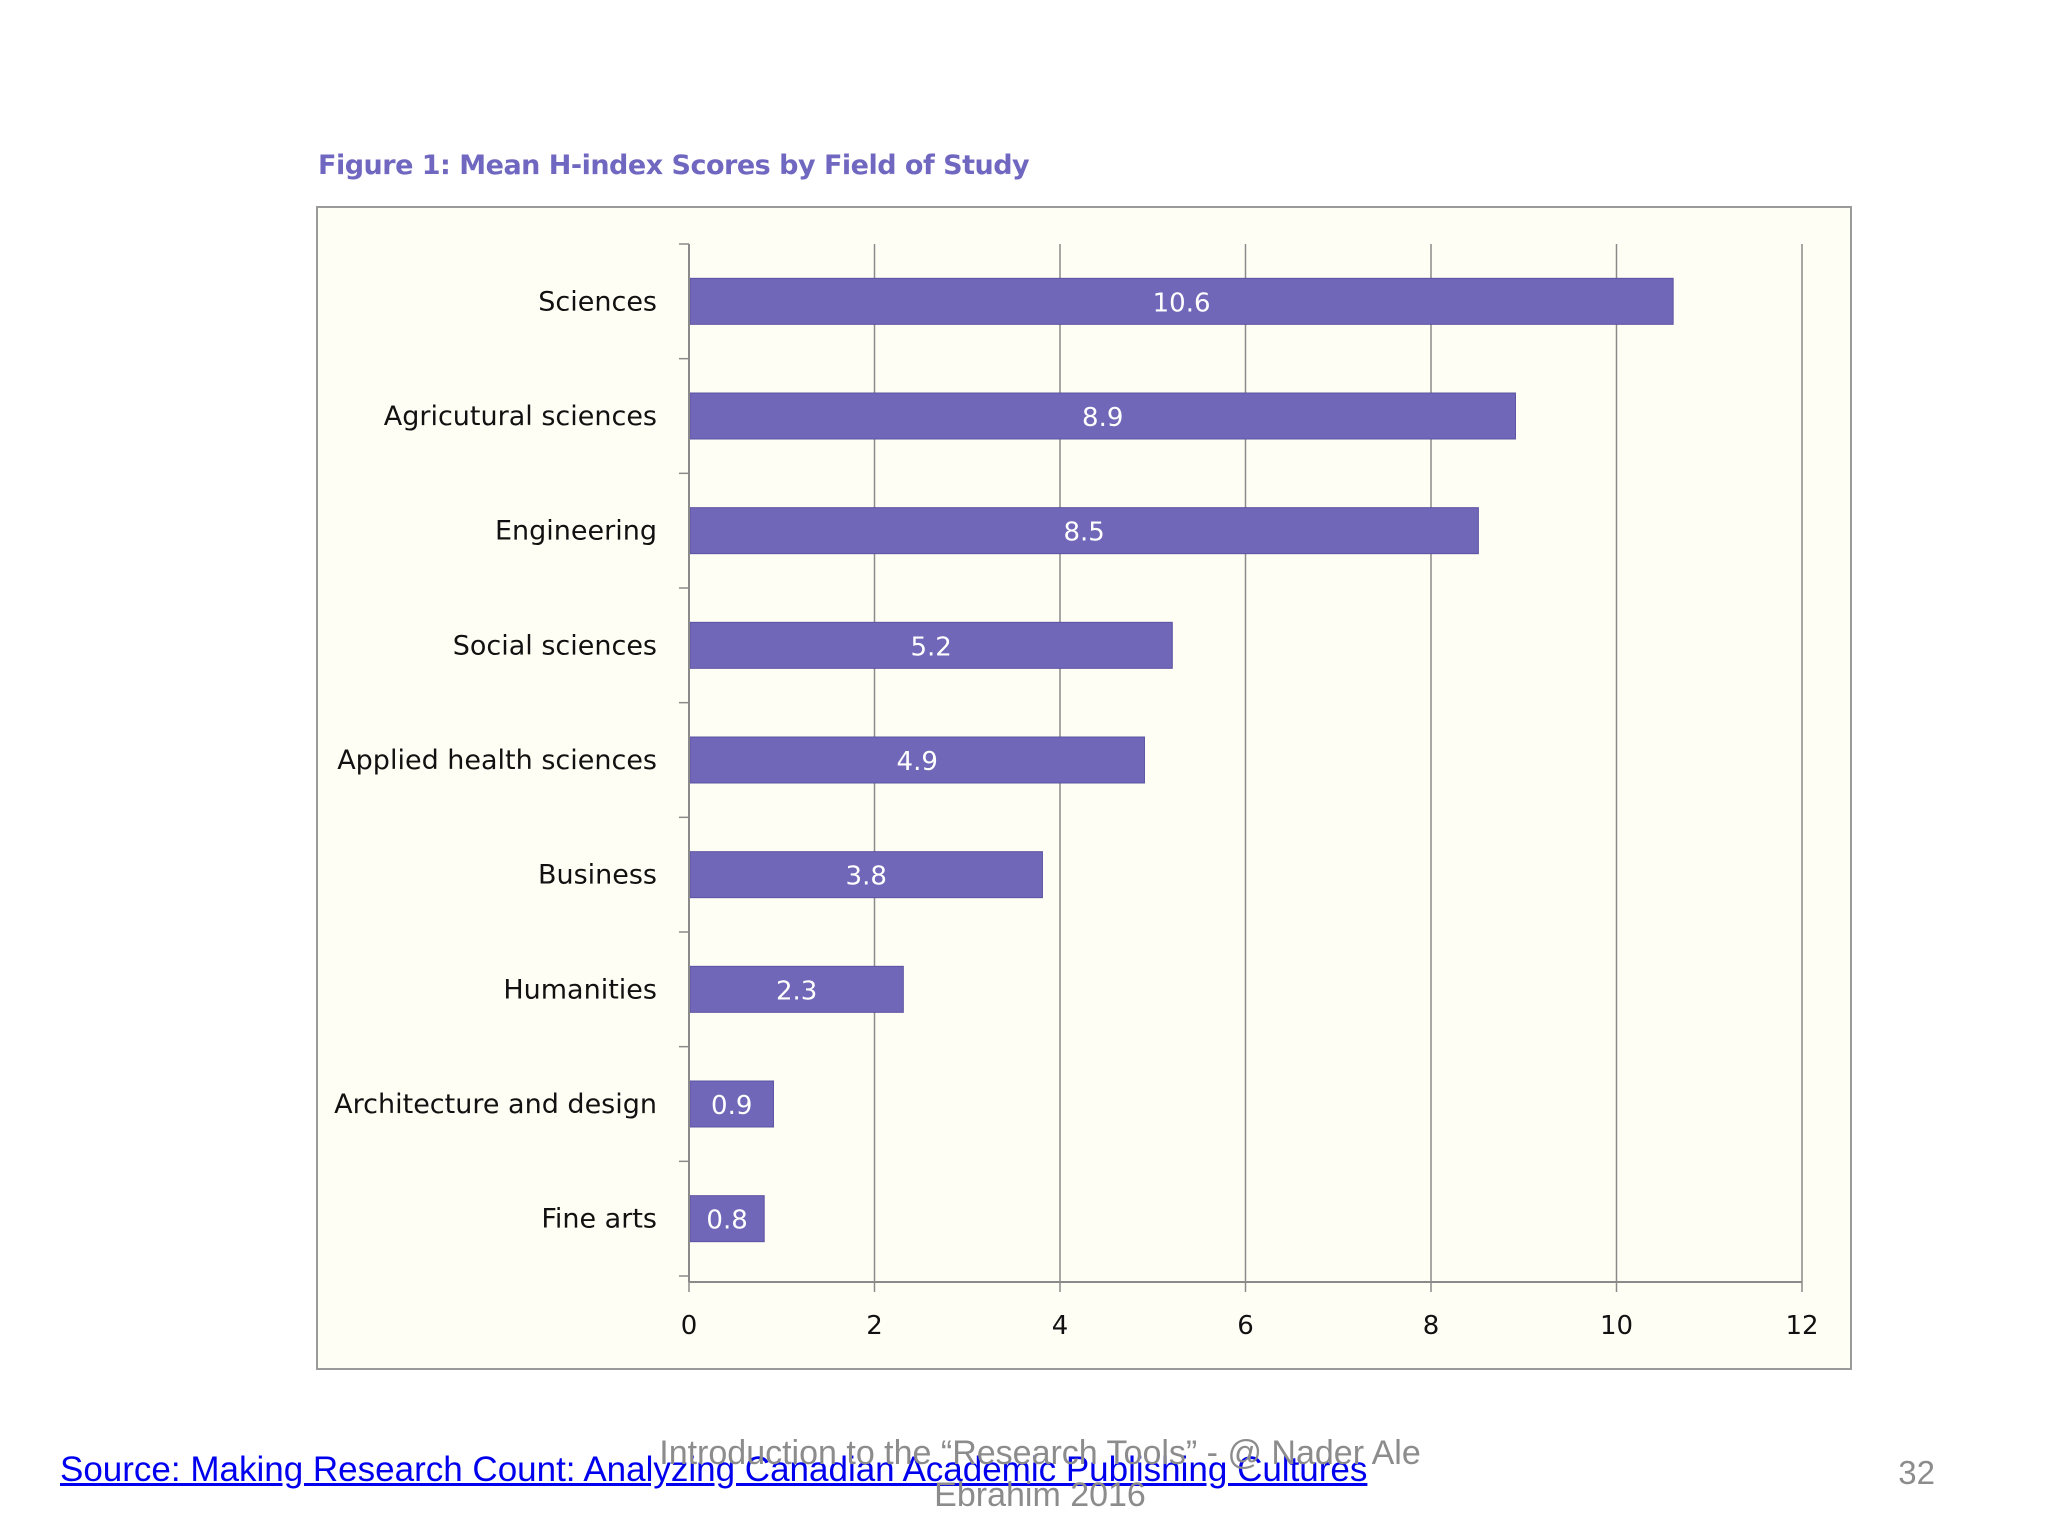  I want to click on x-tick-label: 6, so click(1245, 1326).